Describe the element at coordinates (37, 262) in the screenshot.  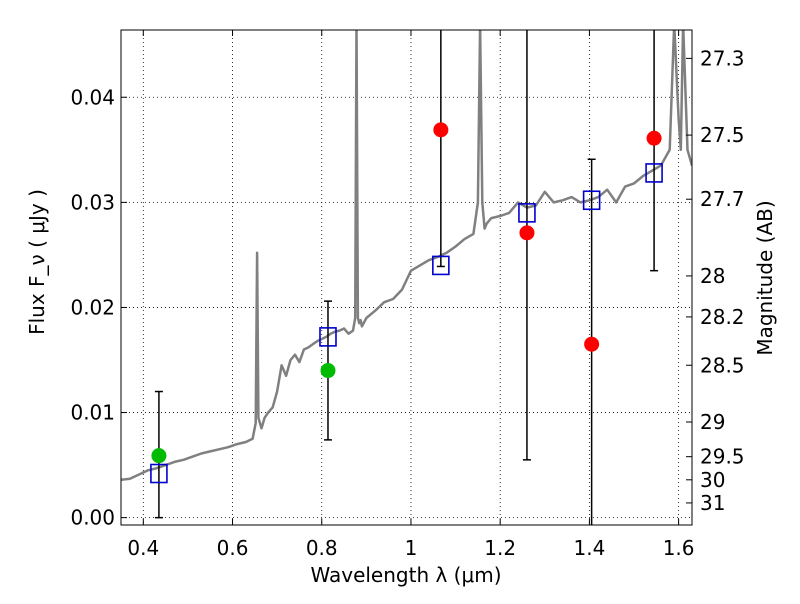
I see `y-axis-label: Flux F_ν ( μJy )` at that location.